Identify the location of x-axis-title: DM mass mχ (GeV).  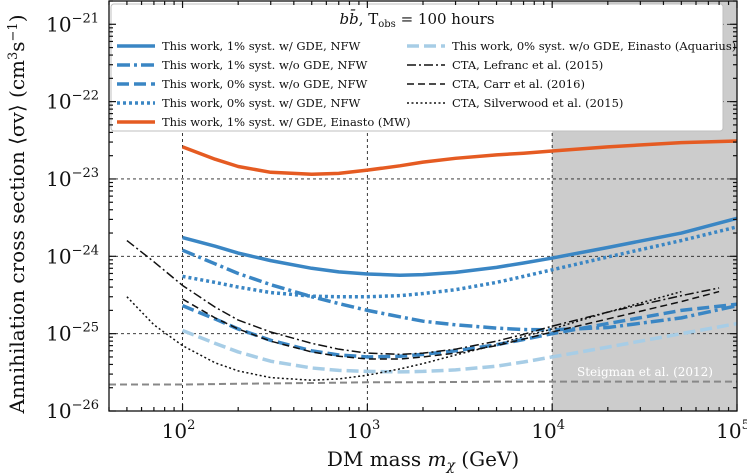
(423, 460).